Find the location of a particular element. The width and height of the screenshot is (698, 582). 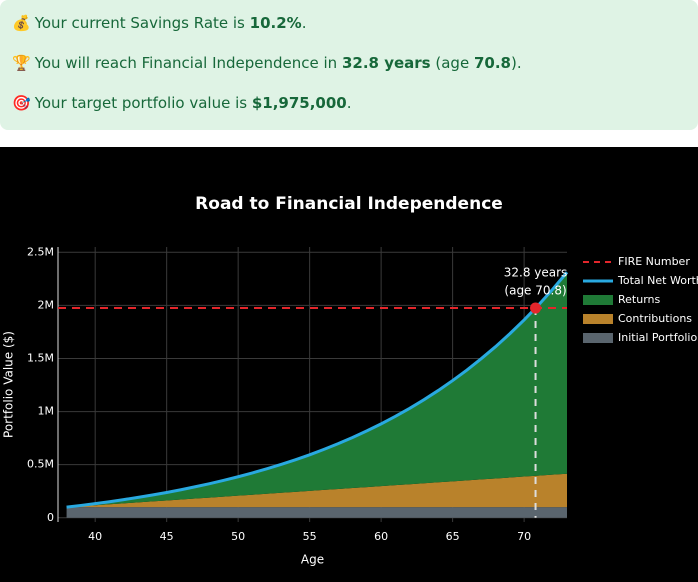

annotation: (age 70.8) is located at coordinates (535, 291).